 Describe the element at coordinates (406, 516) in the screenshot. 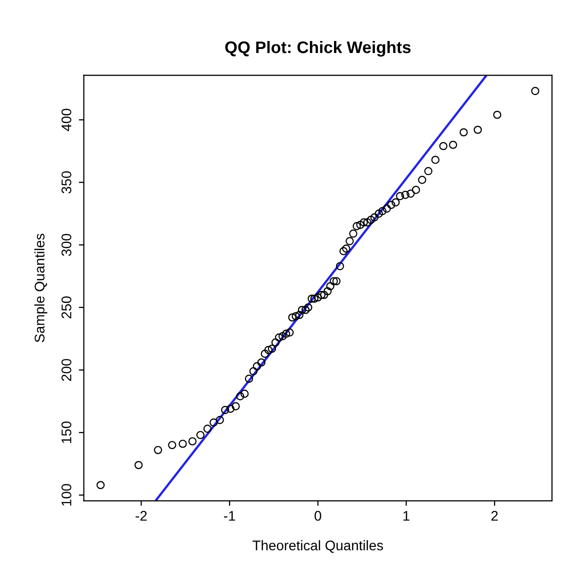

I see `x-tick-label: 1` at that location.